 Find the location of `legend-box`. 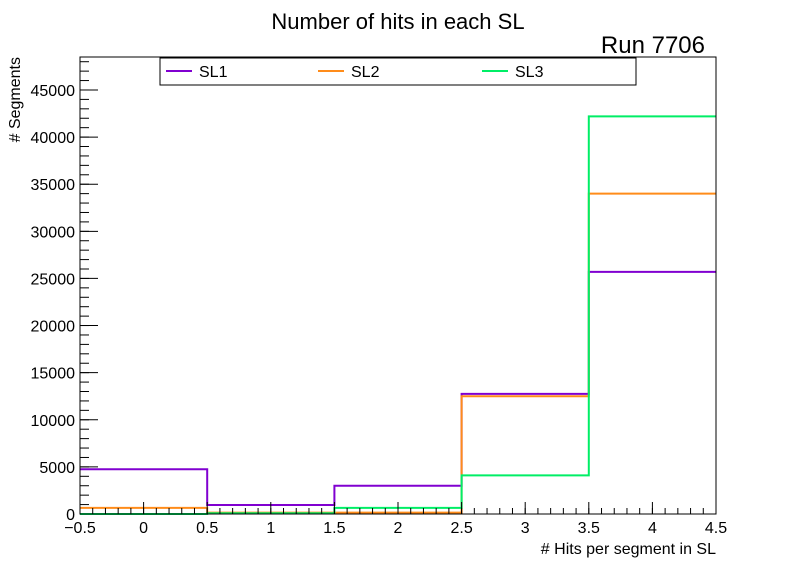

legend-box is located at coordinates (398, 71).